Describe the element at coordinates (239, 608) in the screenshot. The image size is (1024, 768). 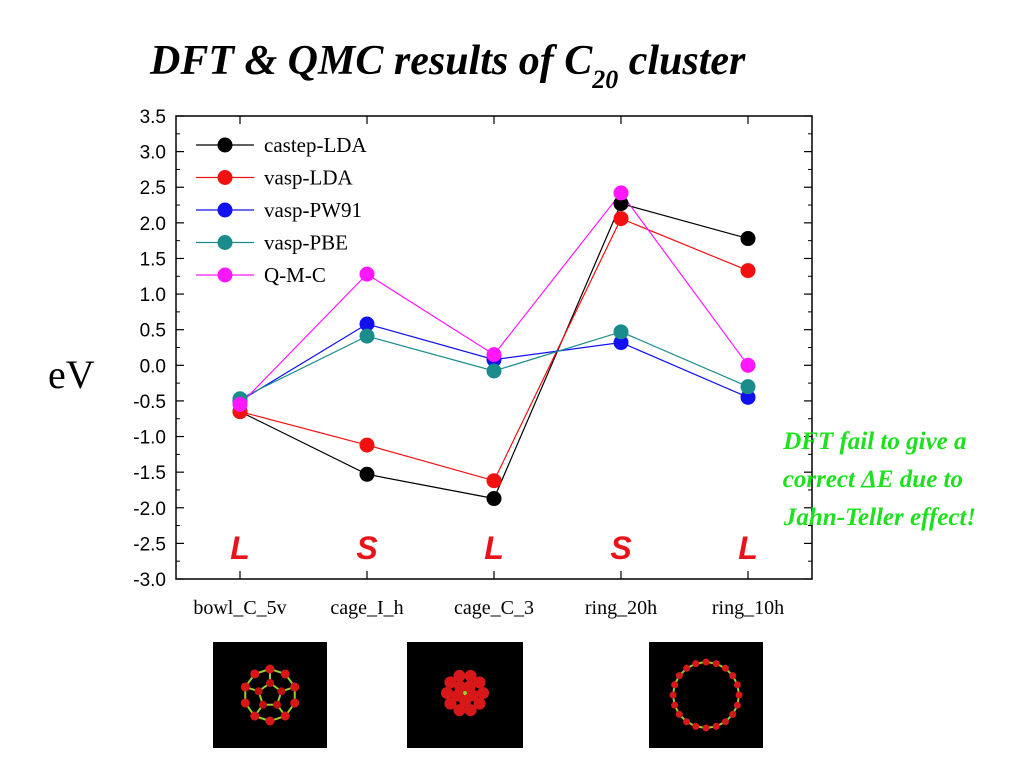
I see `x-tick-label: bowl_C_5v` at that location.